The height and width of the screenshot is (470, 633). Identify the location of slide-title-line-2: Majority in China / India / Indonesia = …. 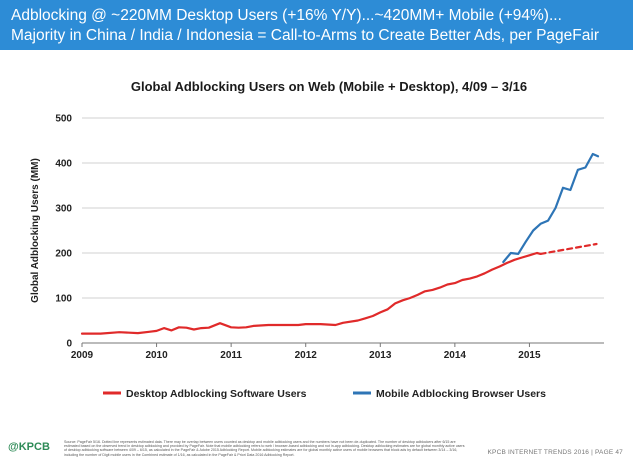
(305, 35).